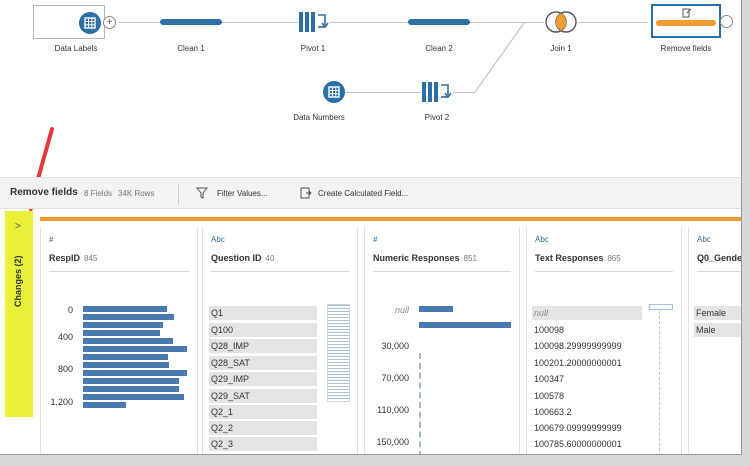 This screenshot has width=750, height=466. Describe the element at coordinates (19, 314) in the screenshot. I see `changes-panel-toggle: > Changes (2)` at that location.